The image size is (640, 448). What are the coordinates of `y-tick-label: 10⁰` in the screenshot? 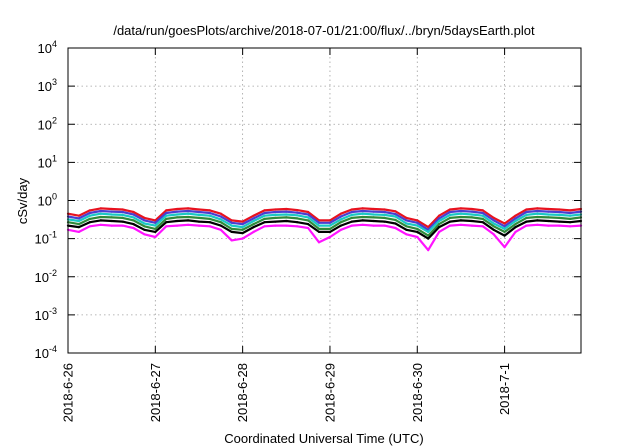 It's located at (47, 200).